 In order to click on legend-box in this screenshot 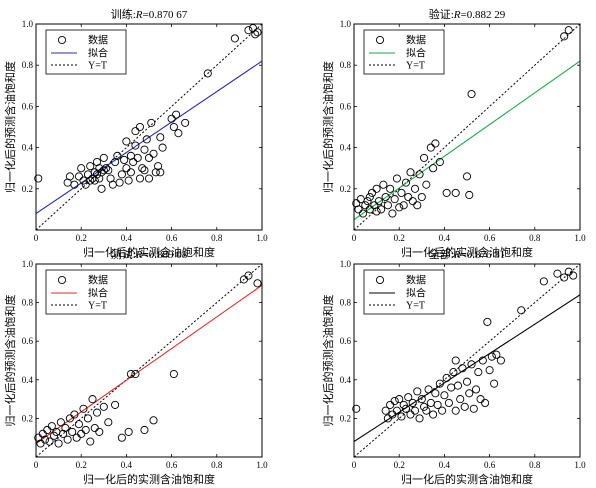, I will do `click(404, 292)`.